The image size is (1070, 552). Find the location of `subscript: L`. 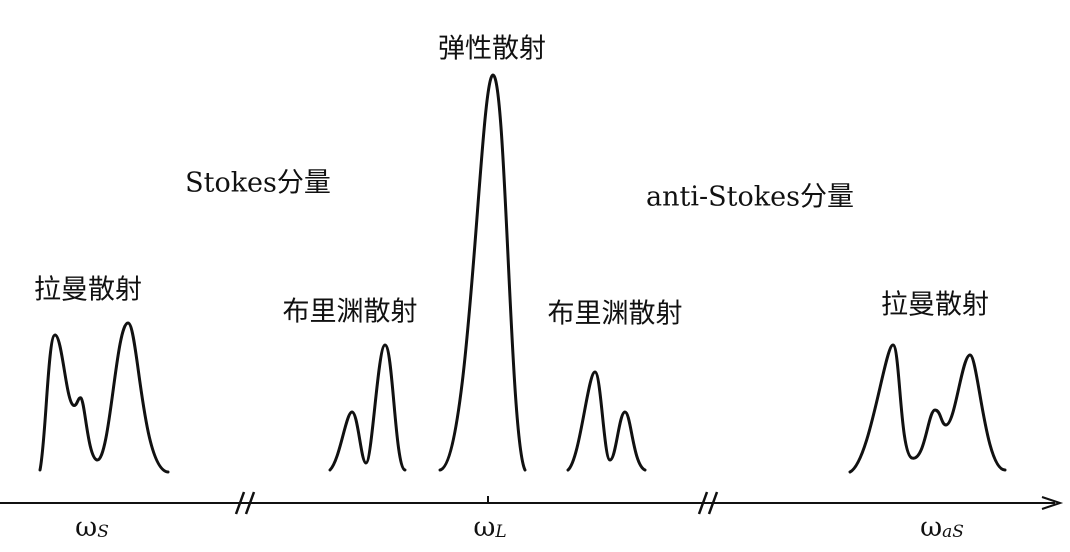

subscript: L is located at coordinates (500, 532).